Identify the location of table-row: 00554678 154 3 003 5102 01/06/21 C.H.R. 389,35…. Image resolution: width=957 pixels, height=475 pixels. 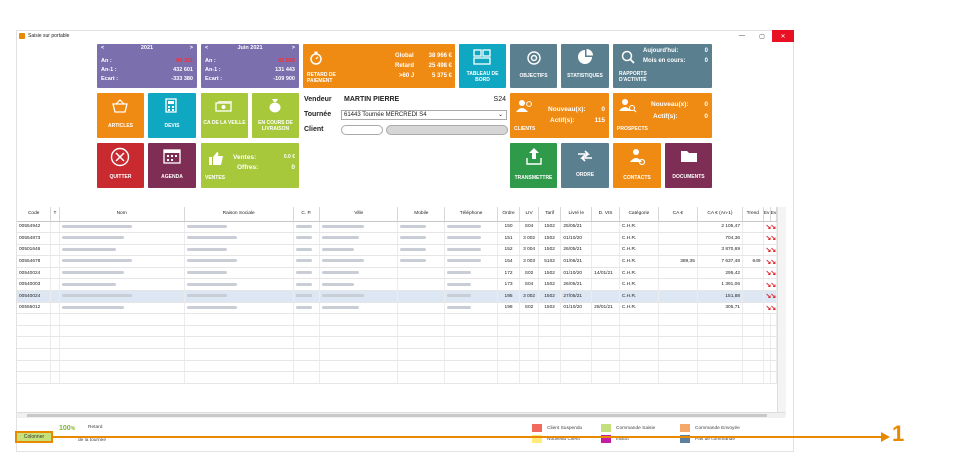
(397, 261).